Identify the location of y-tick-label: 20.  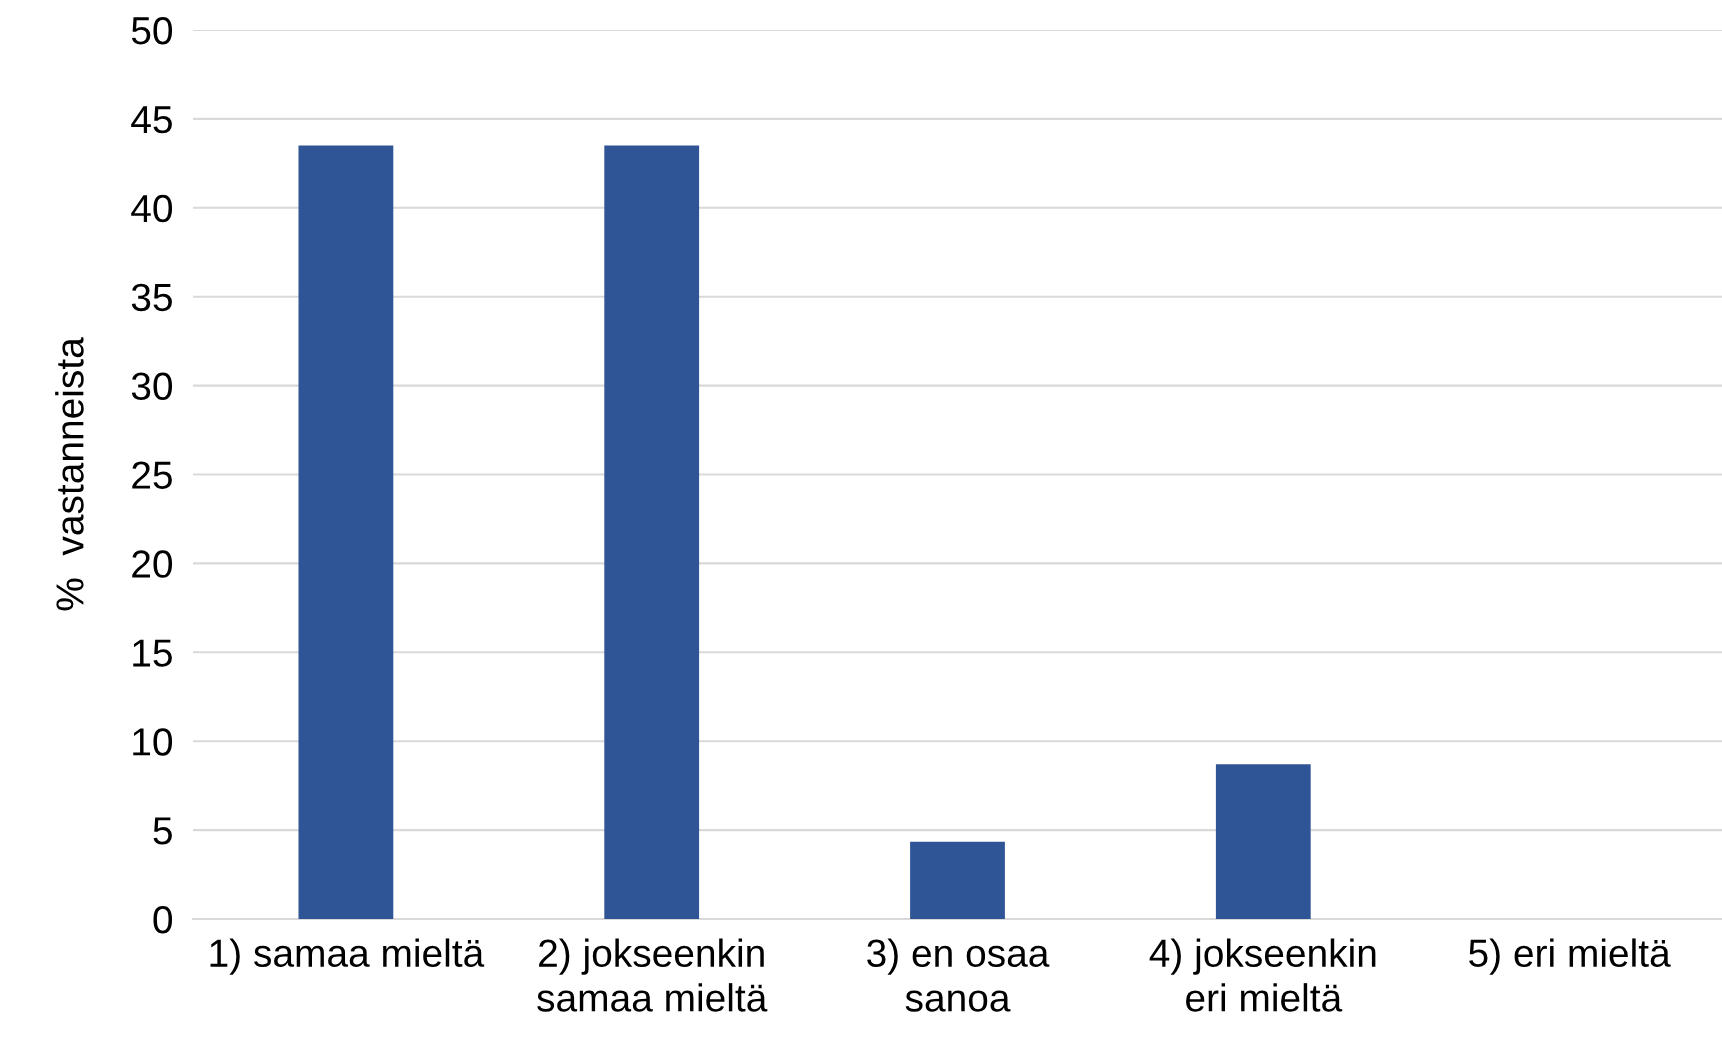
(152, 564).